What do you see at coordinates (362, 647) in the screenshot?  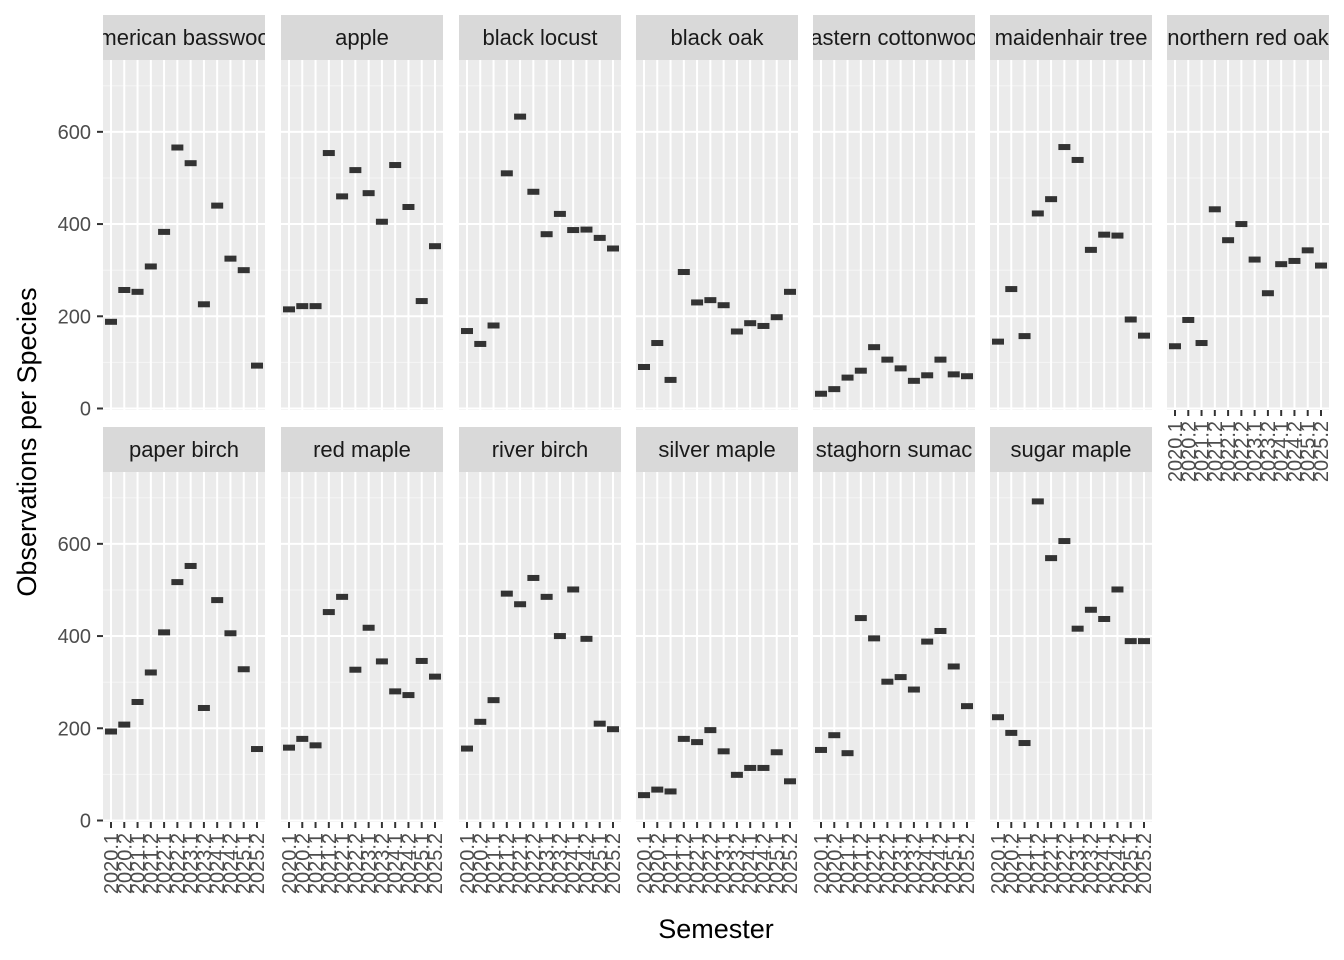 I see `plot-background` at bounding box center [362, 647].